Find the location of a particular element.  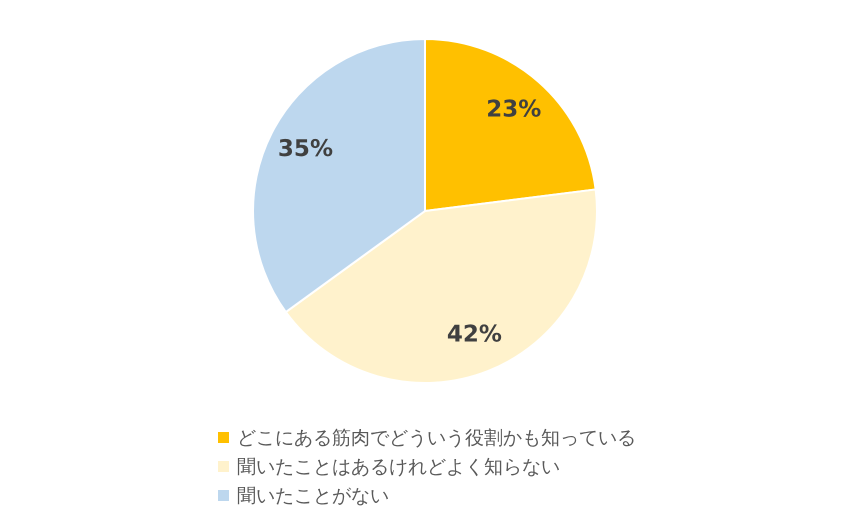

data-label: 42% is located at coordinates (474, 335).